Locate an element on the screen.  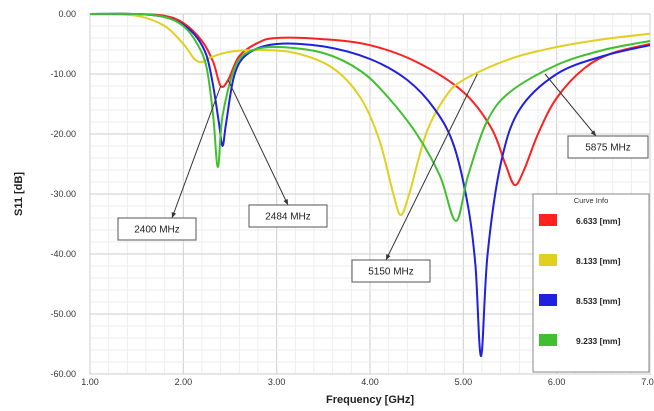
x-tick-labels: 1.00 2.00 3.00 4.00 5.00 6.00 7.00 is located at coordinates (367, 382).